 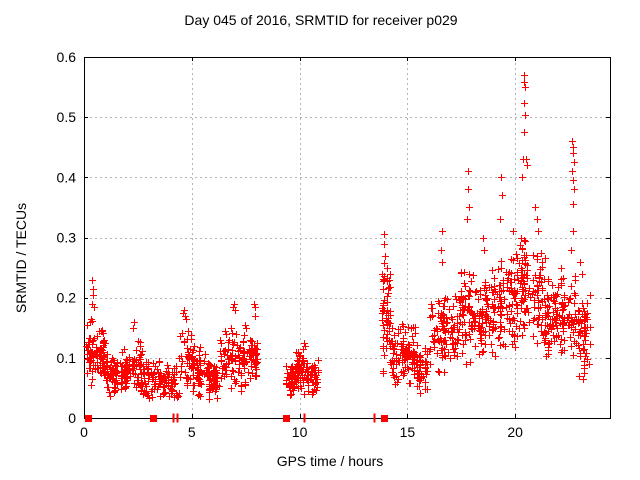 What do you see at coordinates (192, 432) in the screenshot?
I see `x-tick-label: 5` at bounding box center [192, 432].